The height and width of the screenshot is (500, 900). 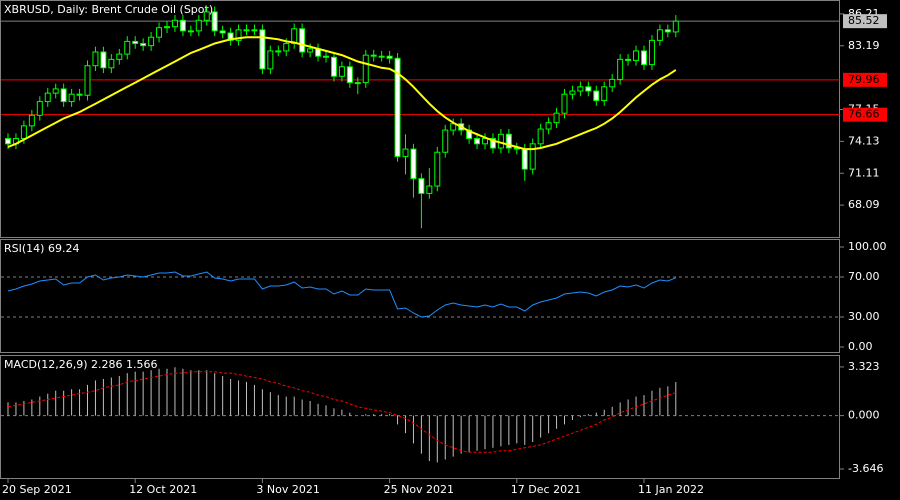 What do you see at coordinates (163, 489) in the screenshot?
I see `x-tick-label: 12 Oct 2021` at bounding box center [163, 489].